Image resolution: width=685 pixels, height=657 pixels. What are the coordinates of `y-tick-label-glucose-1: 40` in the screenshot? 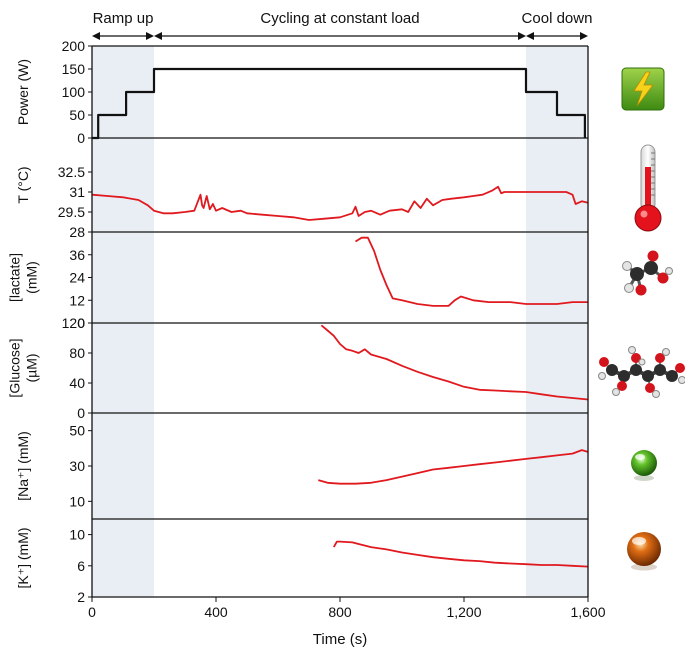 It's located at (77, 383).